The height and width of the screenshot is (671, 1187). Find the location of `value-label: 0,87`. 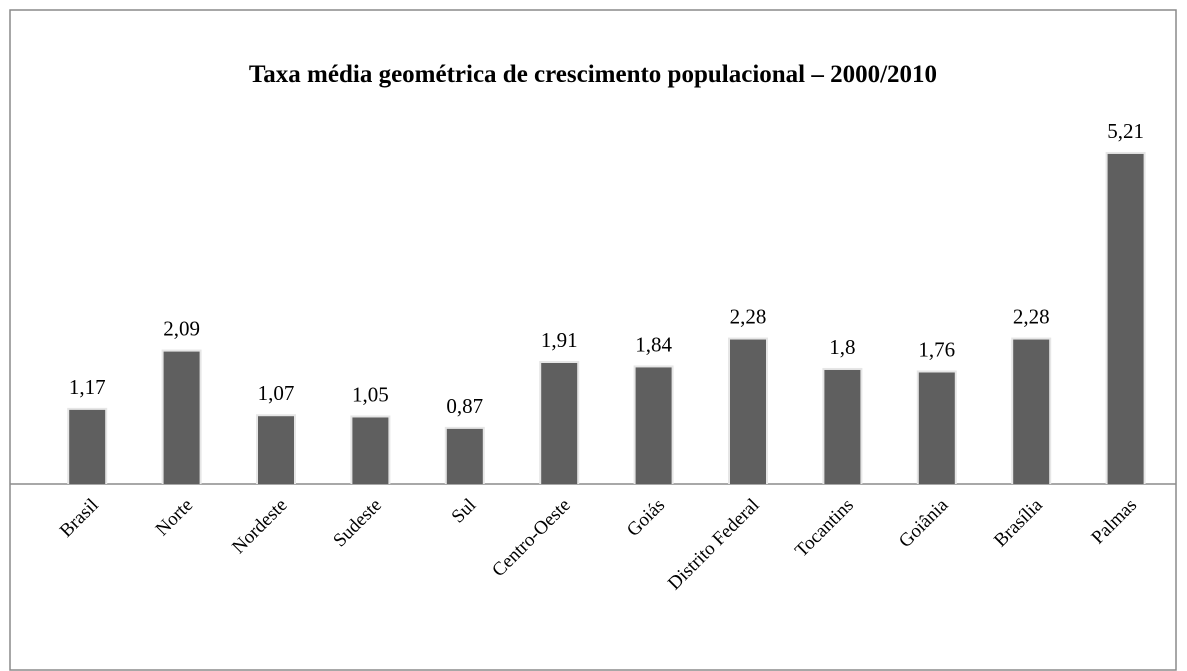

value-label: 0,87 is located at coordinates (464, 406).